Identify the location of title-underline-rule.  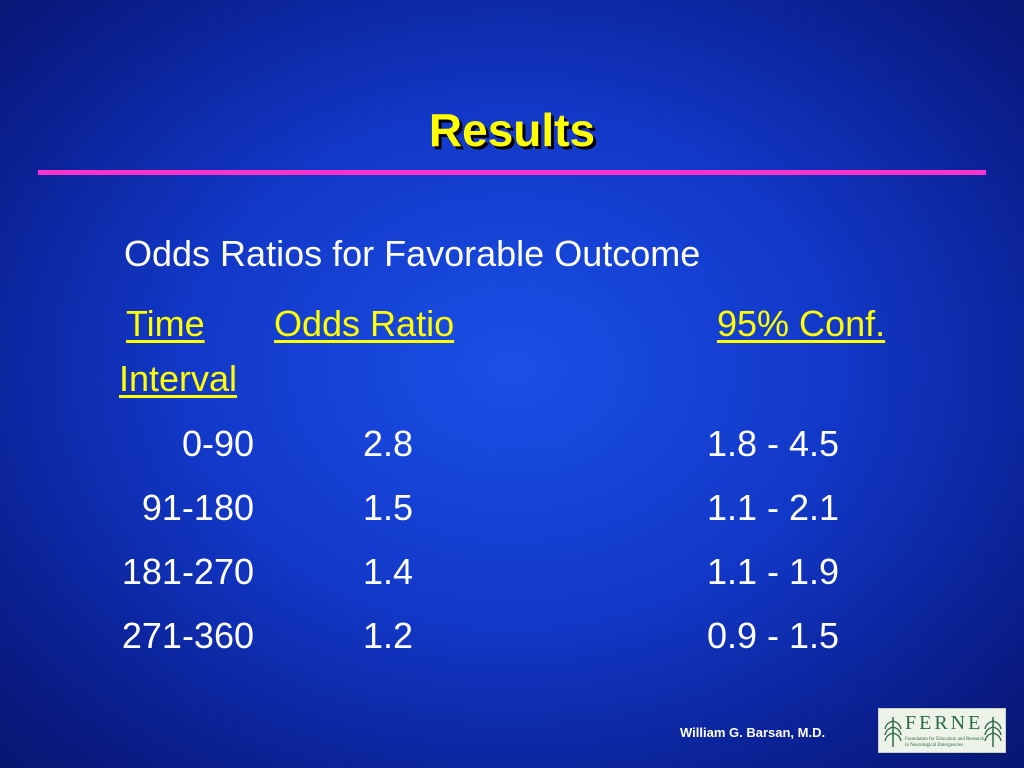
(512, 172).